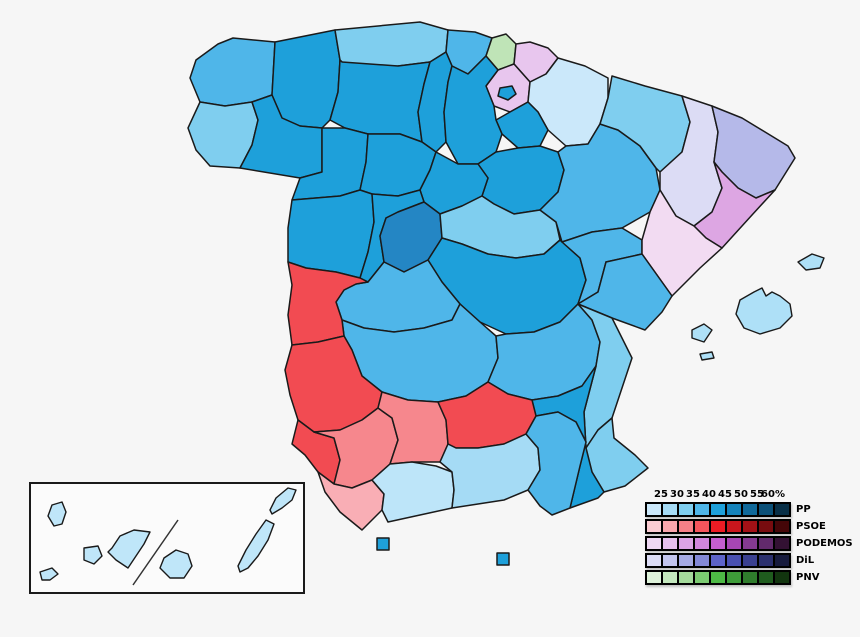 The image size is (860, 637). Describe the element at coordinates (661, 494) in the screenshot. I see `legend-scale-label: 25` at that location.